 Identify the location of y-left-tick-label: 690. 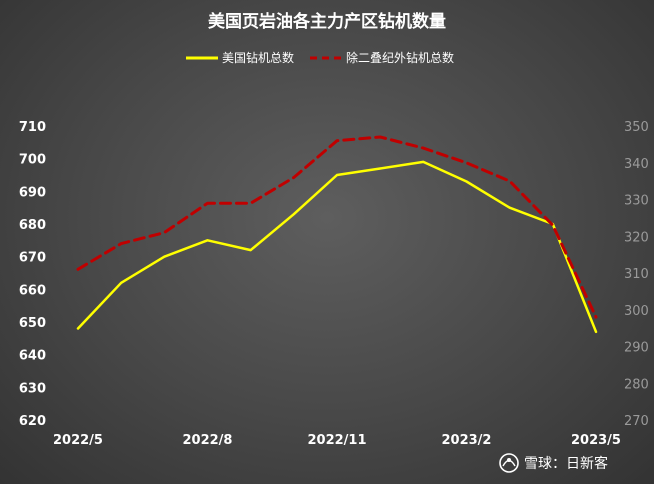
(32, 192).